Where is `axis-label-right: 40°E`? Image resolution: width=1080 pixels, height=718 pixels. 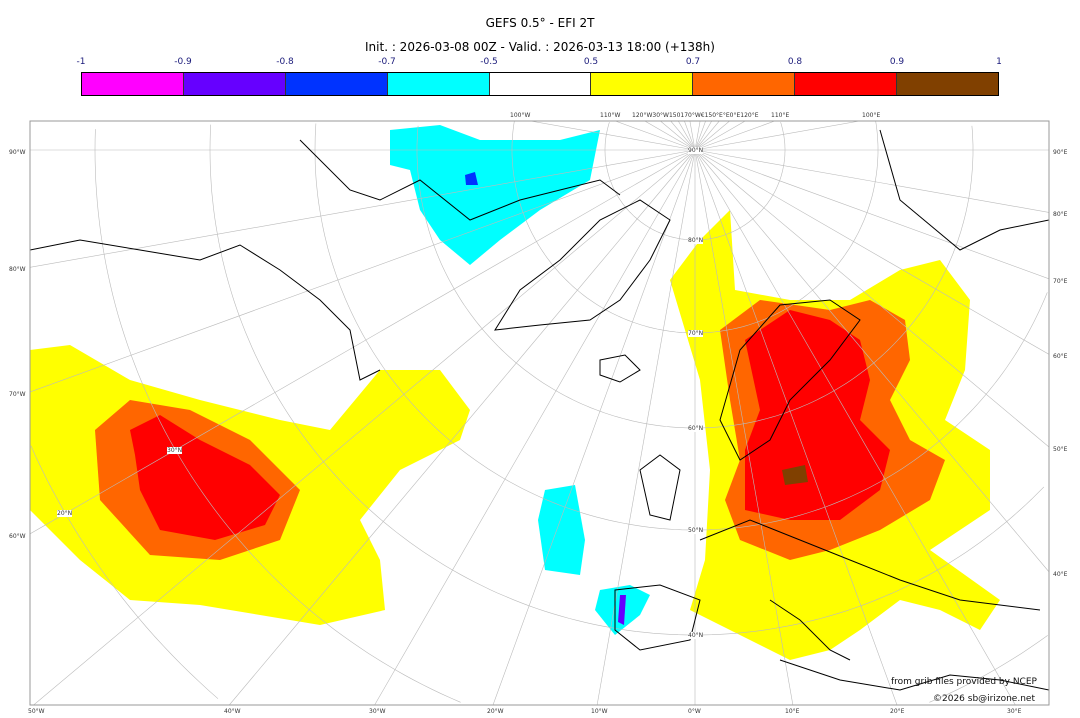 axis-label-right: 40°E is located at coordinates (1060, 574).